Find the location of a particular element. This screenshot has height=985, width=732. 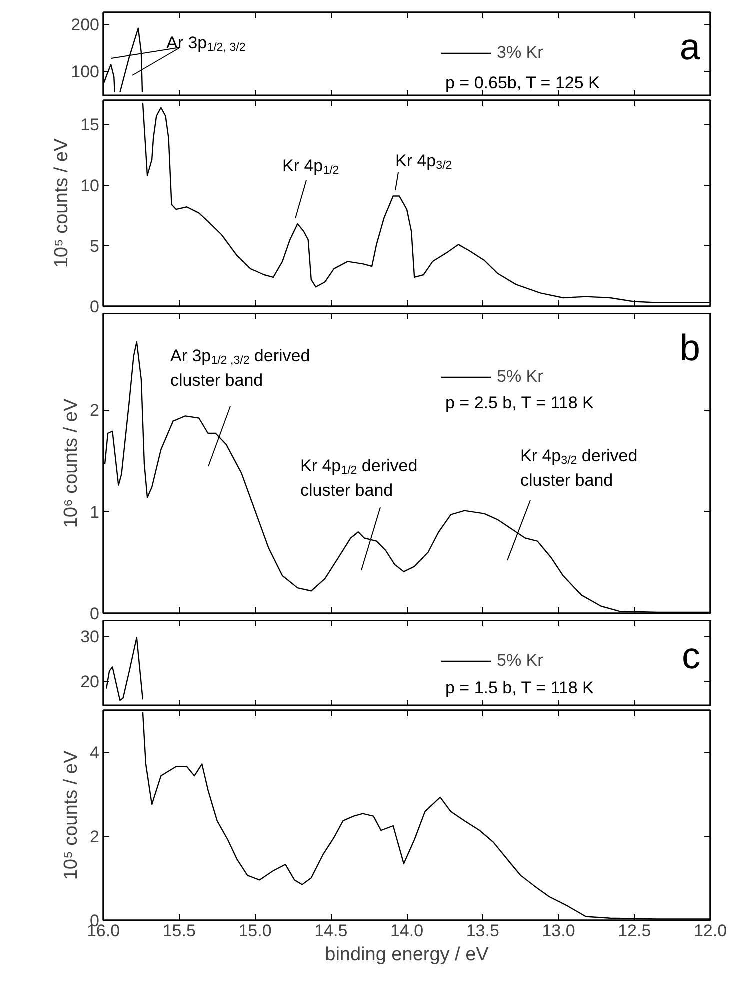

y-axis-title: 10⁶ counts / eV is located at coordinates (71, 463).